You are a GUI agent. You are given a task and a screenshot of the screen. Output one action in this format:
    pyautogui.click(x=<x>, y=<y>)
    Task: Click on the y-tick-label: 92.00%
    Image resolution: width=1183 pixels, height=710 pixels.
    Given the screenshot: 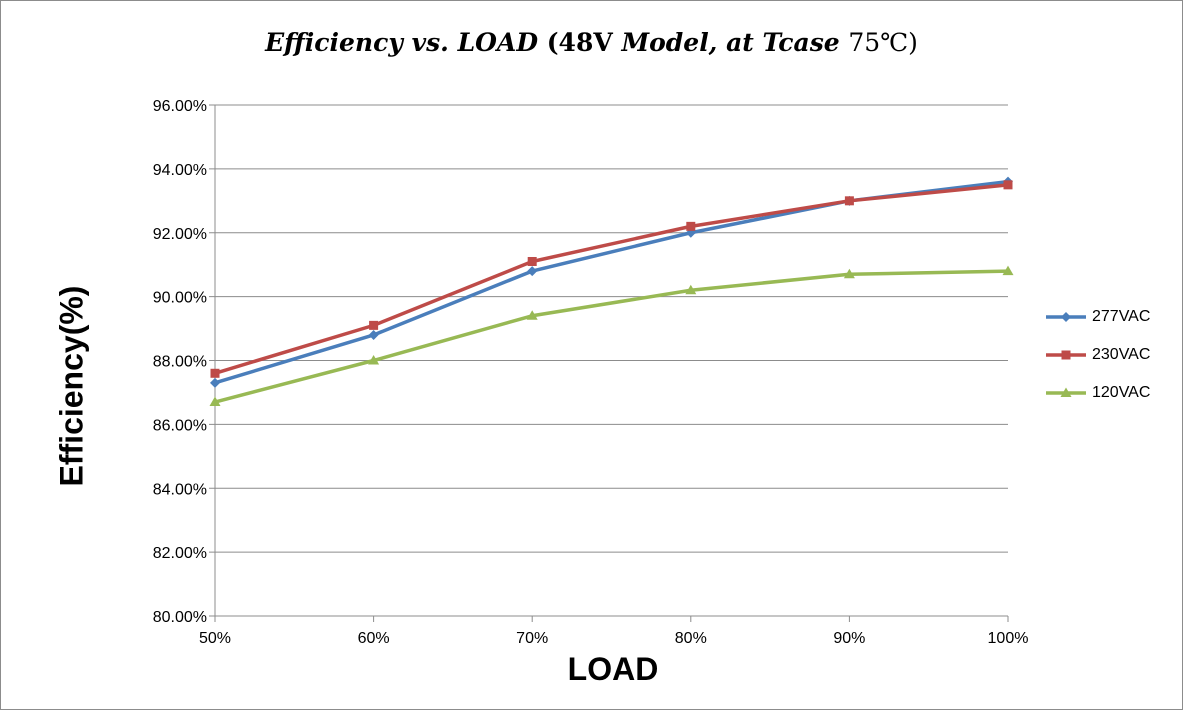 What is the action you would take?
    pyautogui.click(x=180, y=234)
    